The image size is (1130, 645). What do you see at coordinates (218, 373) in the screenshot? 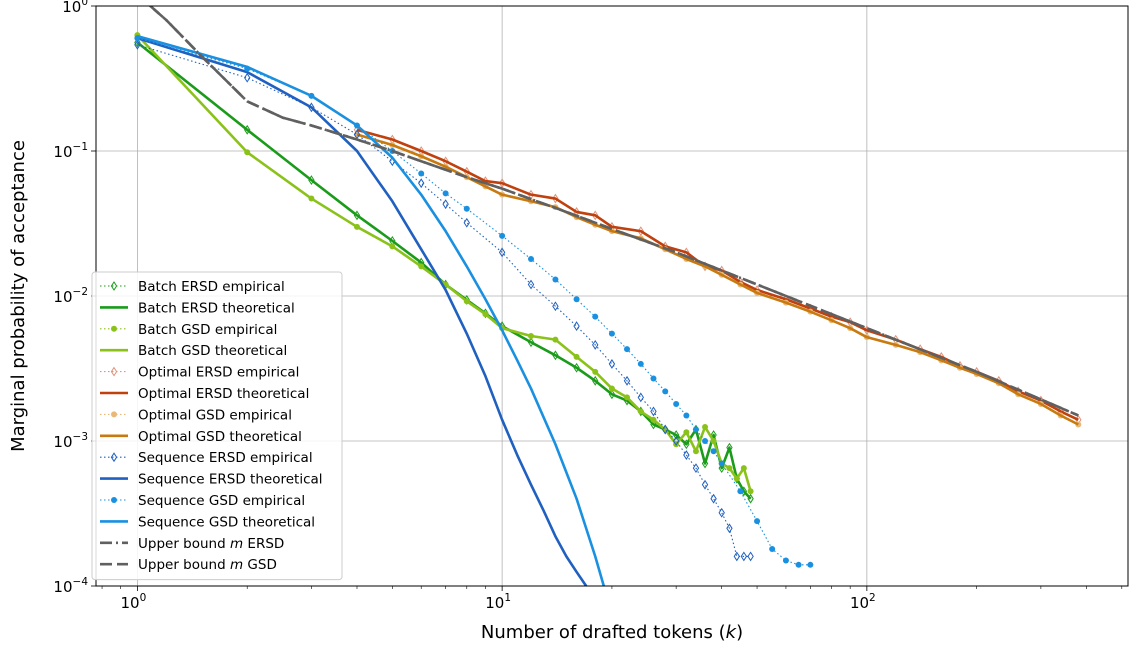
I see `legend-label: Optimal ERSD empirical` at bounding box center [218, 373].